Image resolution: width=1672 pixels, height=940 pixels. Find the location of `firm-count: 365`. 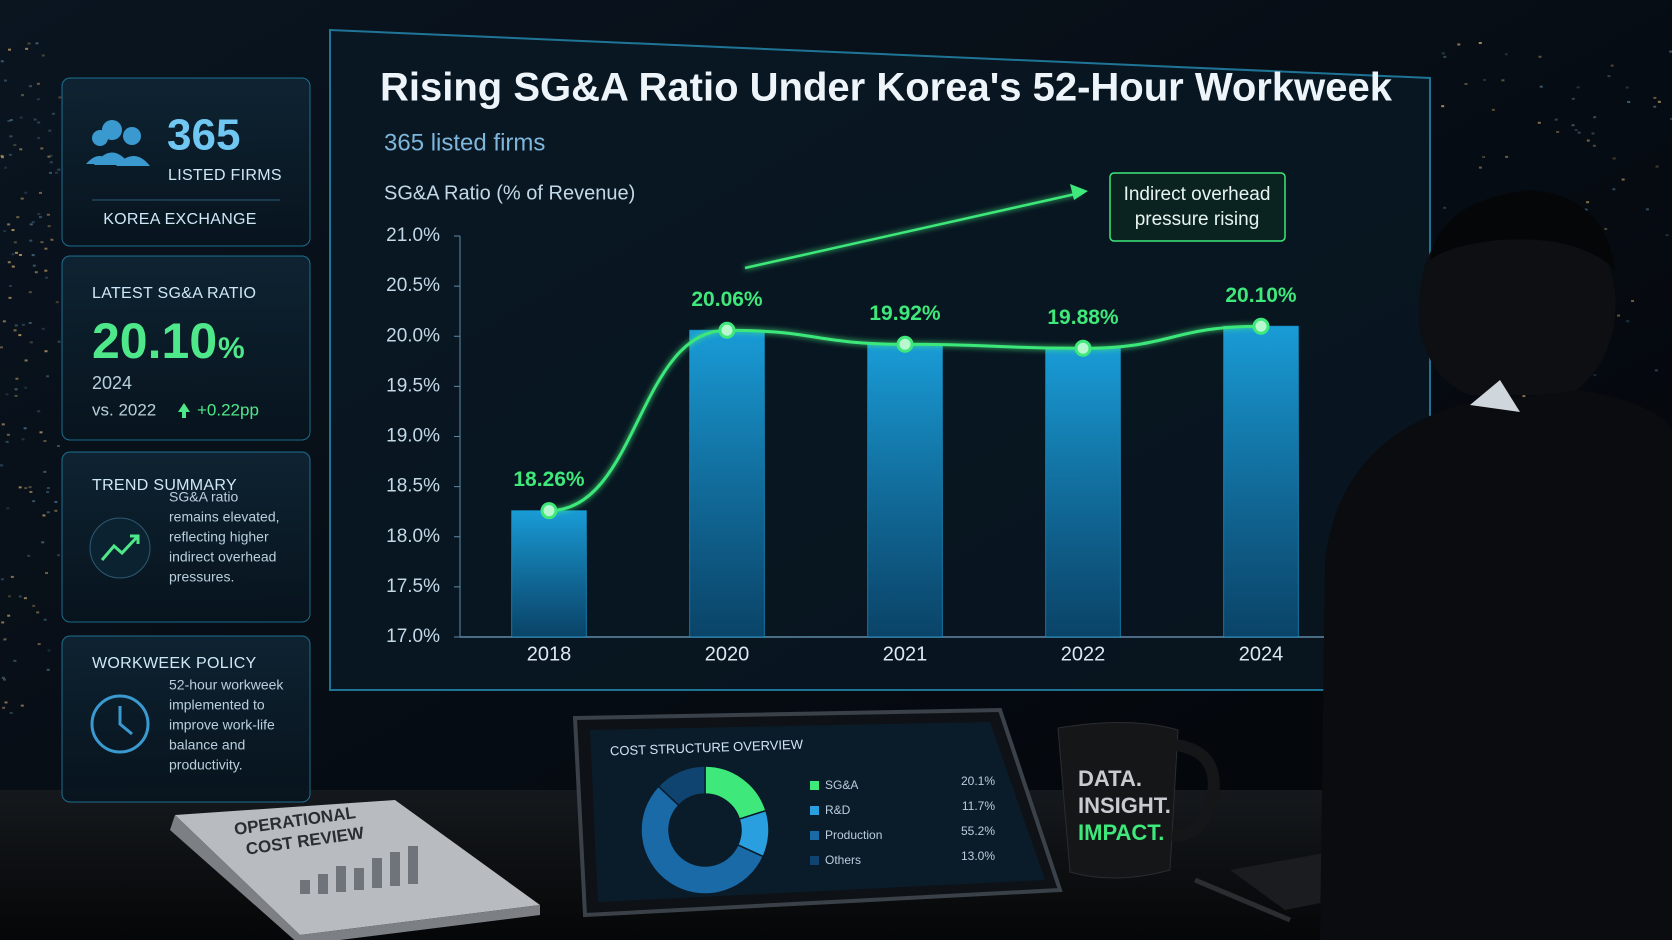

firm-count: 365 is located at coordinates (203, 135).